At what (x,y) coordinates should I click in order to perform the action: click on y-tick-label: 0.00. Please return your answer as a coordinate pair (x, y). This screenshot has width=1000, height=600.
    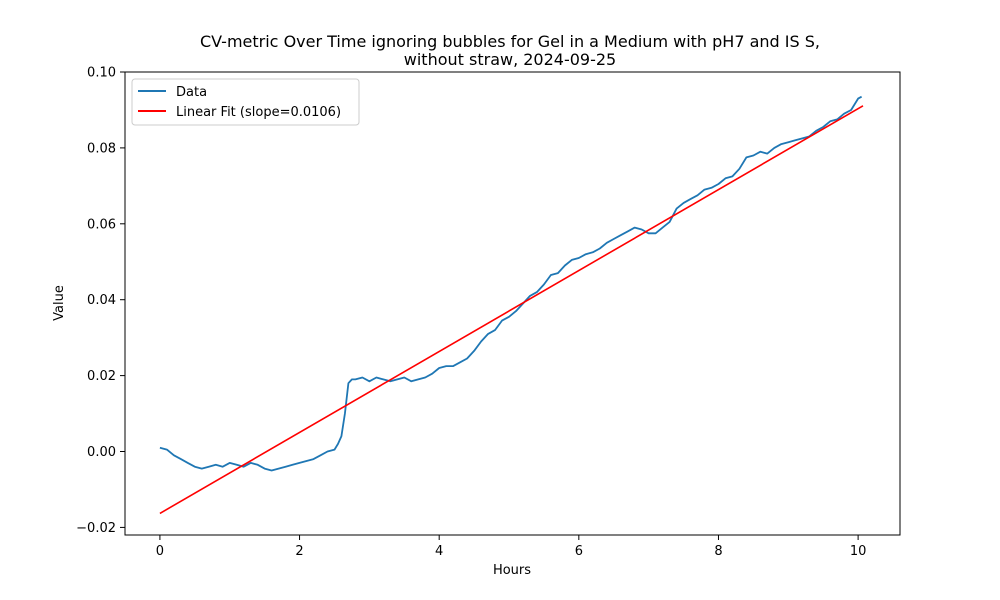
    Looking at the image, I should click on (101, 452).